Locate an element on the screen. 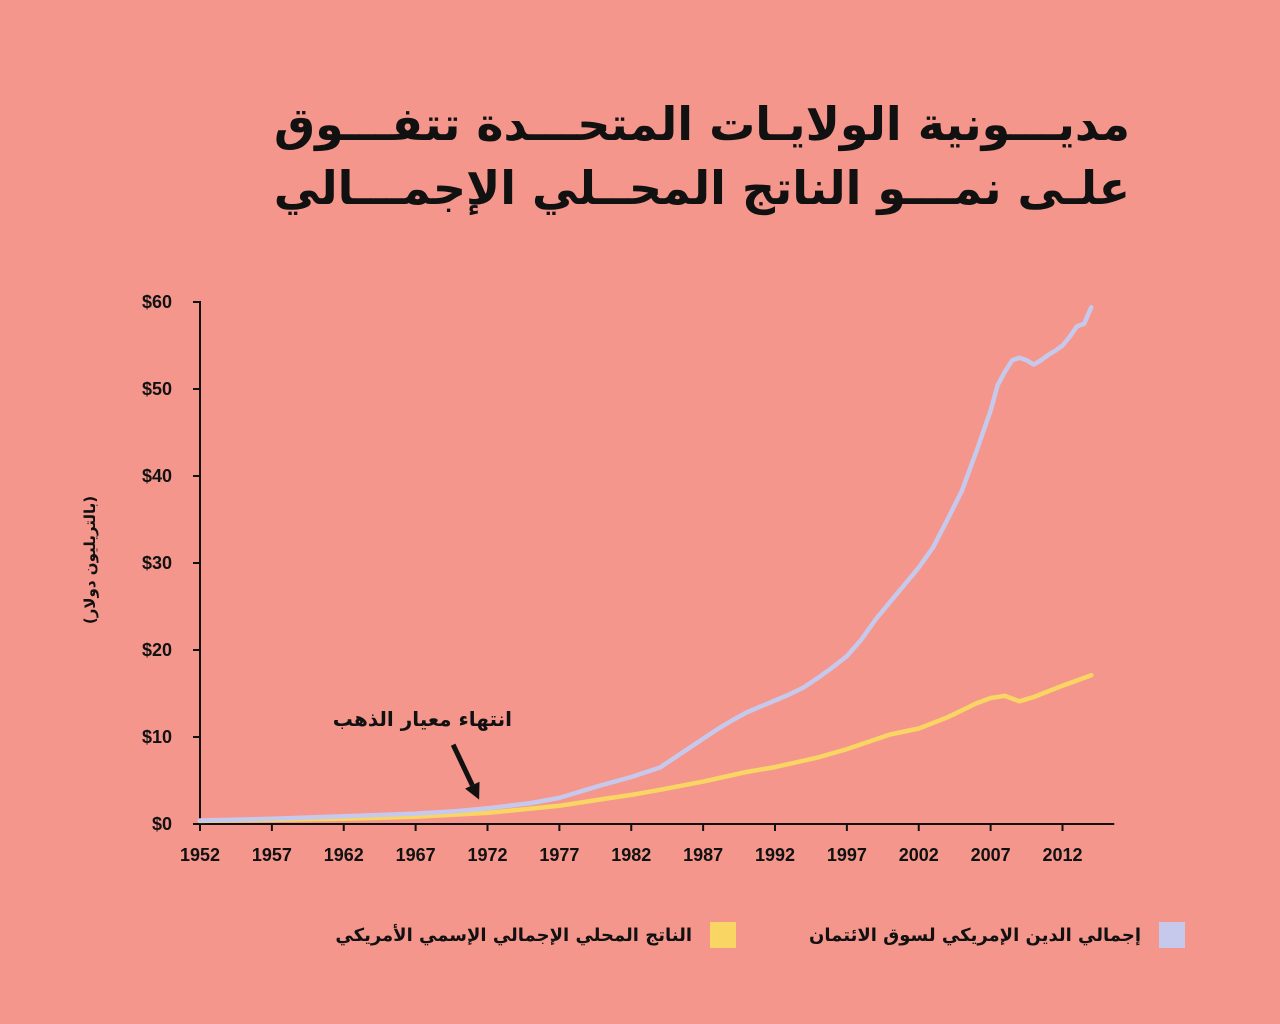  x-tick-label: 2012 is located at coordinates (1062, 855).